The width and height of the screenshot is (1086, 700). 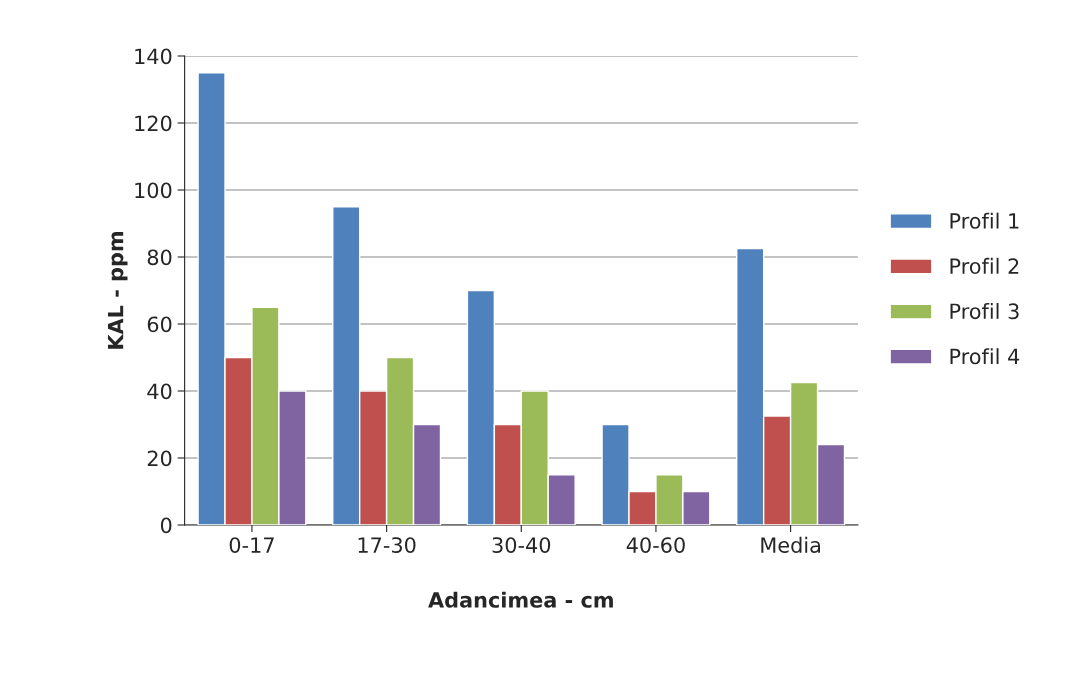 What do you see at coordinates (153, 56) in the screenshot?
I see `y-tick-label: 140` at bounding box center [153, 56].